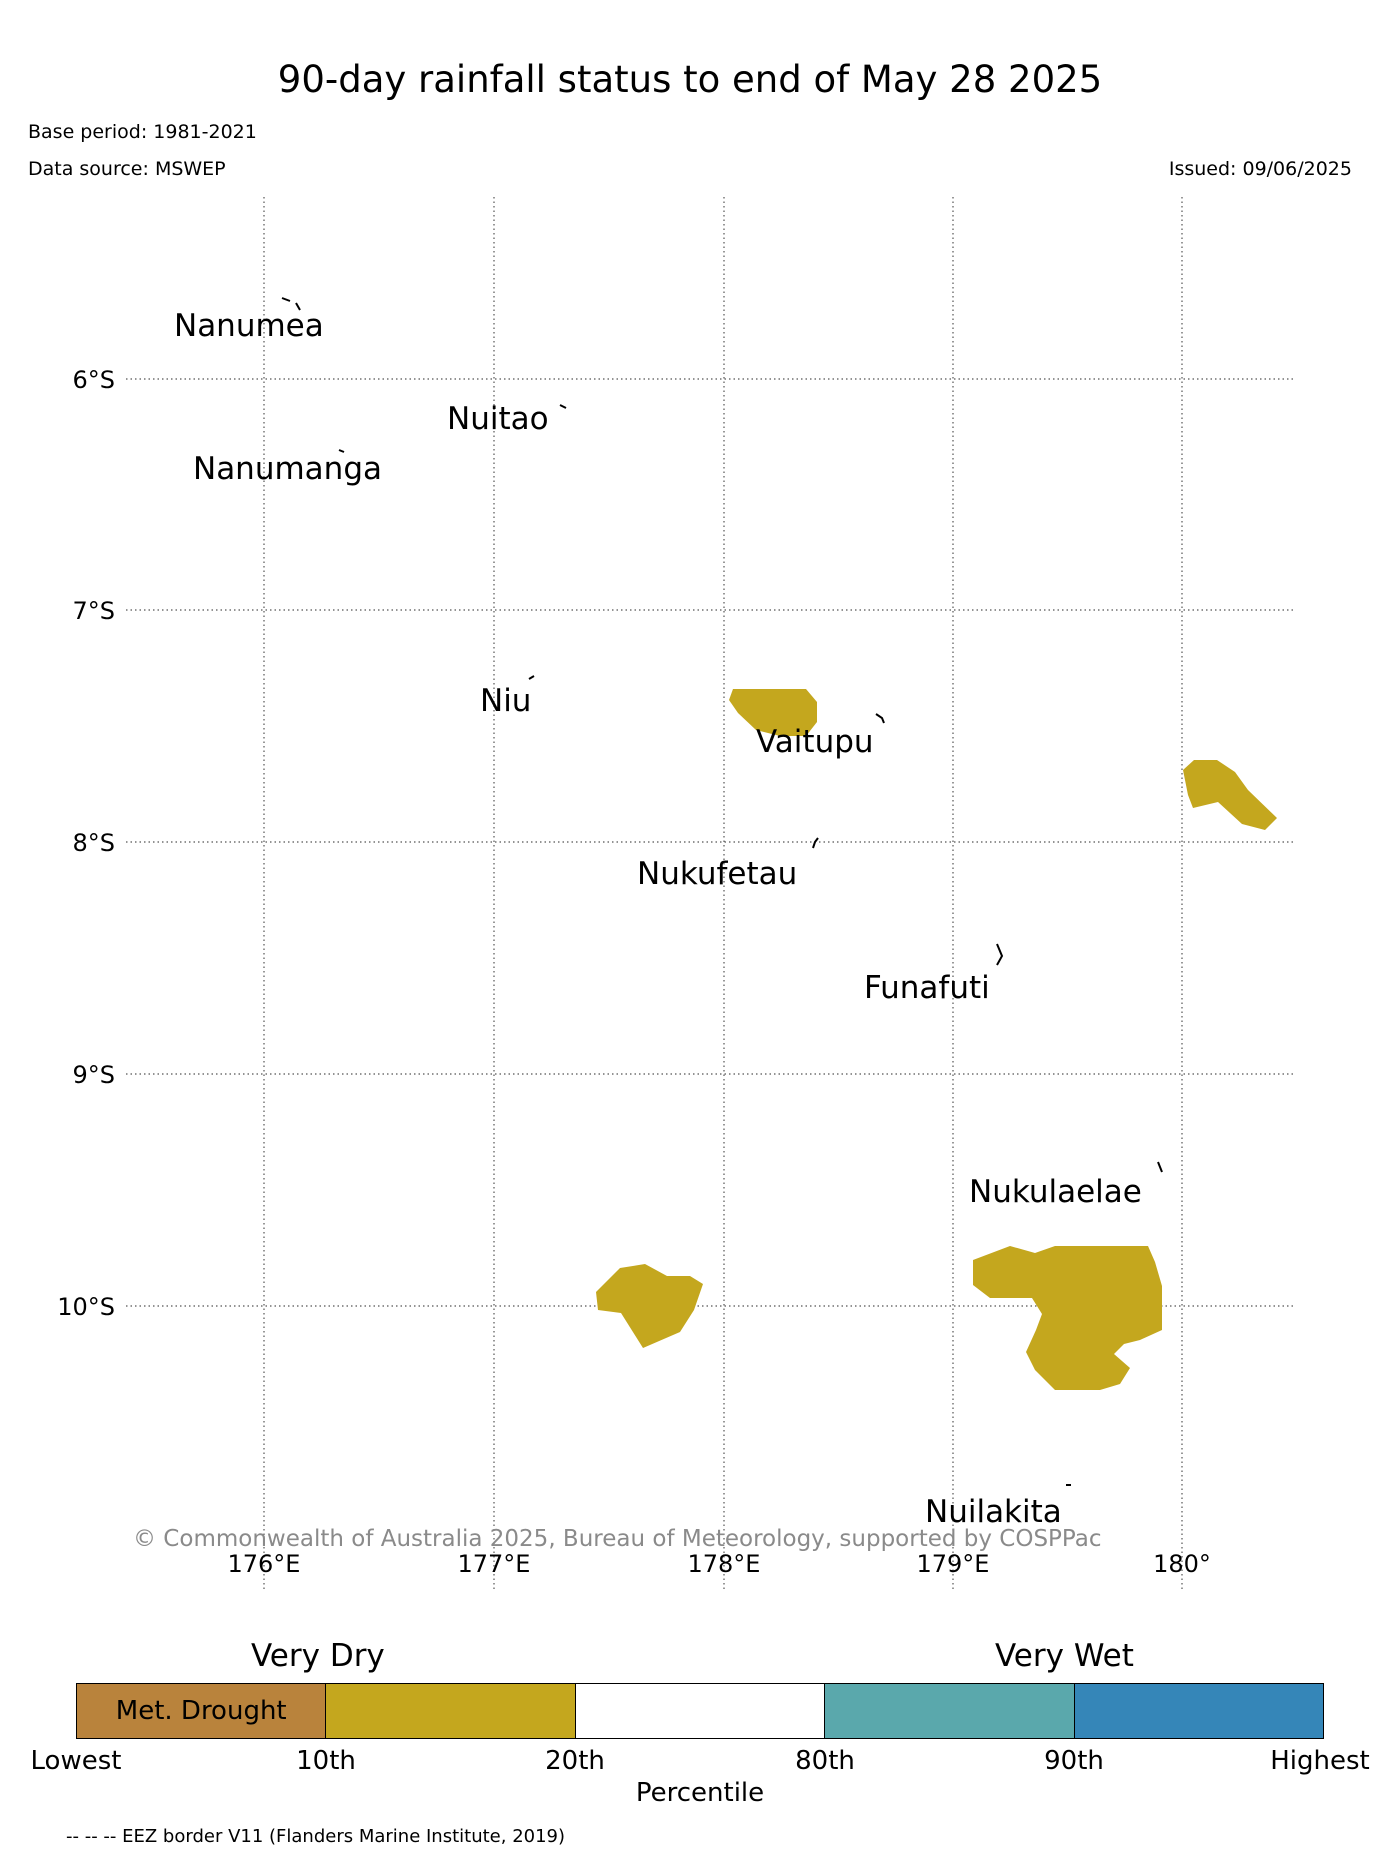 This screenshot has width=1380, height=1862. Describe the element at coordinates (724, 1564) in the screenshot. I see `lon-label: 178°E` at that location.